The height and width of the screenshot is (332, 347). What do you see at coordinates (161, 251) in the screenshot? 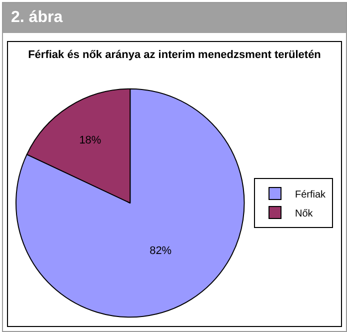
I see `data-label: 82%` at bounding box center [161, 251].